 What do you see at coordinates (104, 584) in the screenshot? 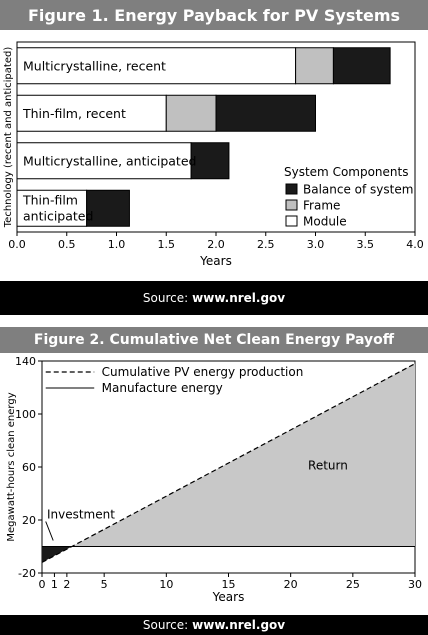
I see `x-tick-label: 5` at bounding box center [104, 584].